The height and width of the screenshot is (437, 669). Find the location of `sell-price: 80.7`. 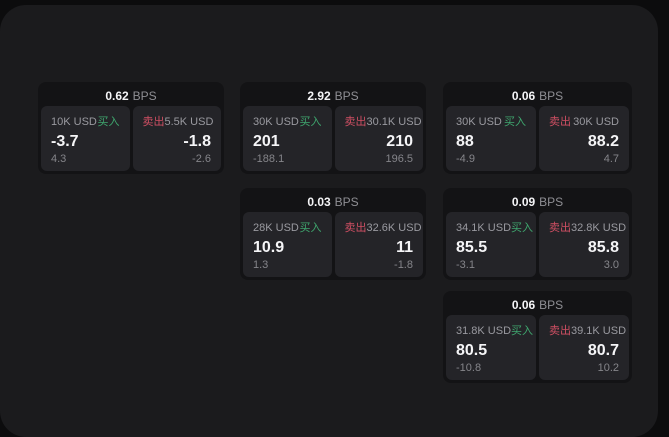

sell-price: 80.7 is located at coordinates (603, 350).